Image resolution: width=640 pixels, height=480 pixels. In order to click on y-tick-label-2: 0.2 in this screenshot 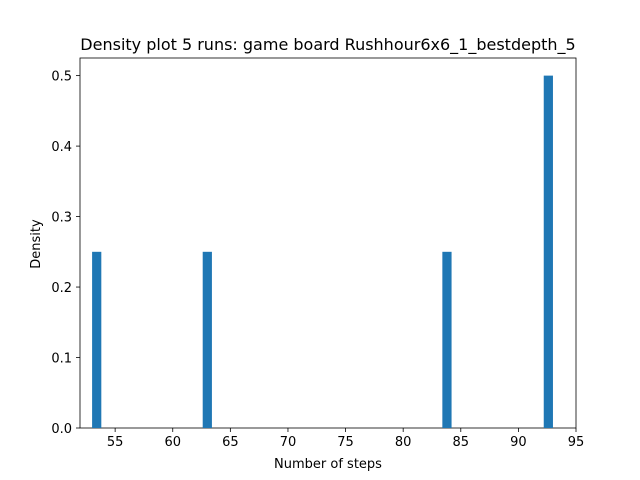, I will do `click(61, 288)`.